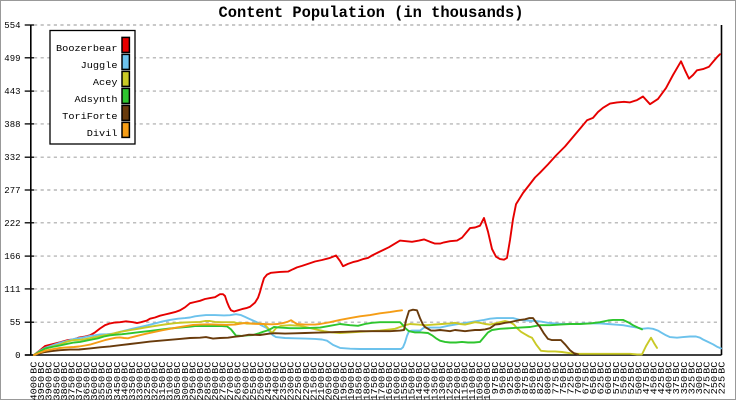 This screenshot has height=400, width=736. I want to click on svg-text: 55, so click(15, 323).